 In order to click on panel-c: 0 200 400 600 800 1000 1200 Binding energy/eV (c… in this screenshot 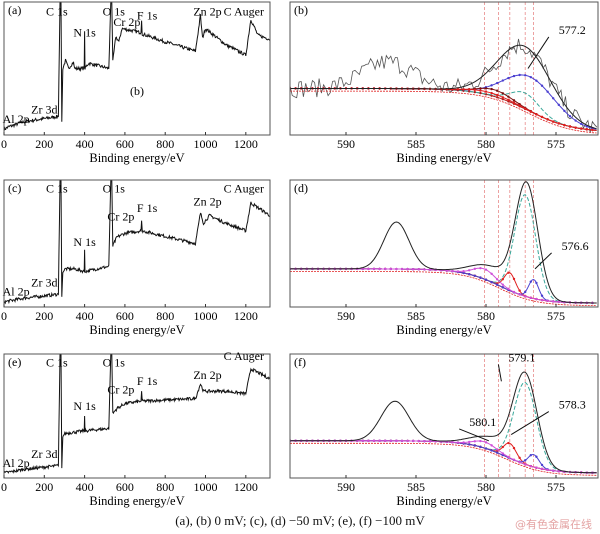, I will do `click(136, 258)`.